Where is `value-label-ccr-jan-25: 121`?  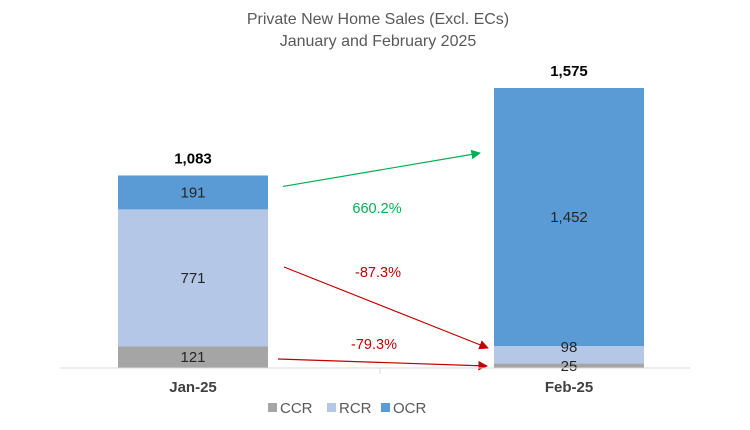 value-label-ccr-jan-25: 121 is located at coordinates (192, 357).